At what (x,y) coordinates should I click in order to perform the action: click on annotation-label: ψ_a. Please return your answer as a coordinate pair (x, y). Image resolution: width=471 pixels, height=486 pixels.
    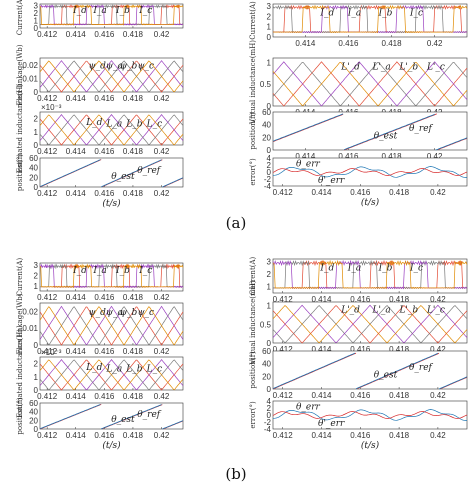
    Looking at the image, I should click on (114, 313).